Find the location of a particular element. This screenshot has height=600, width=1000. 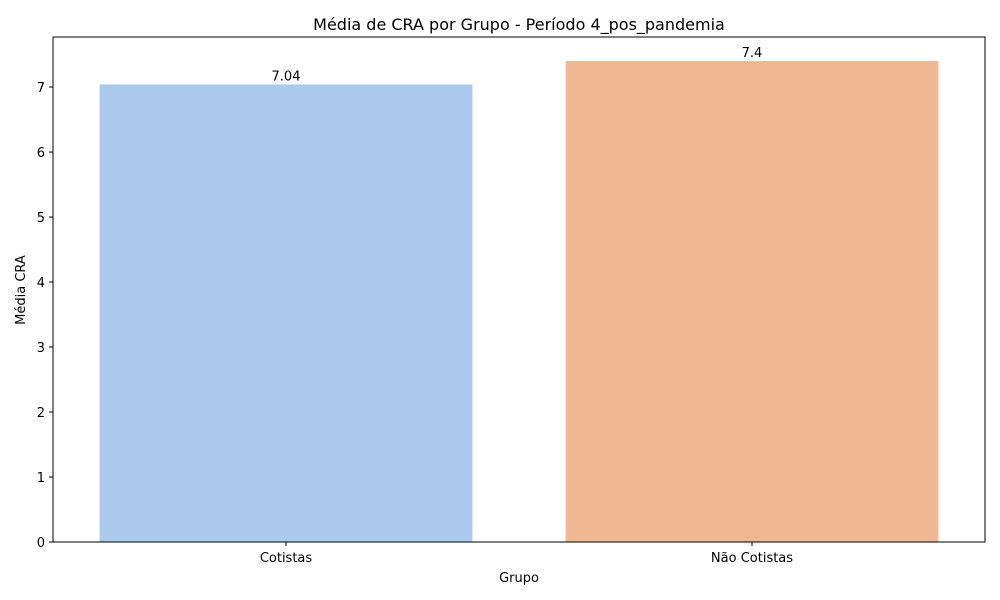

bar-value-label: 7.4 is located at coordinates (752, 53).